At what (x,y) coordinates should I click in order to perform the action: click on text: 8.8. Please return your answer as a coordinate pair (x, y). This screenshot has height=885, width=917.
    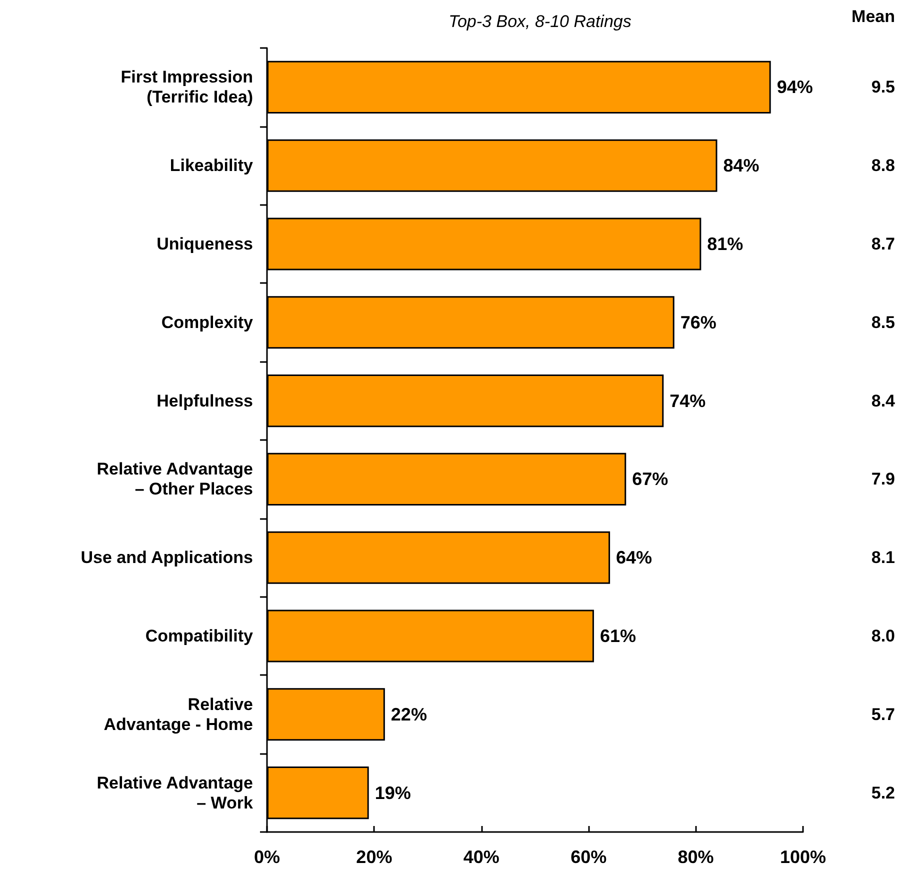
    Looking at the image, I should click on (883, 166).